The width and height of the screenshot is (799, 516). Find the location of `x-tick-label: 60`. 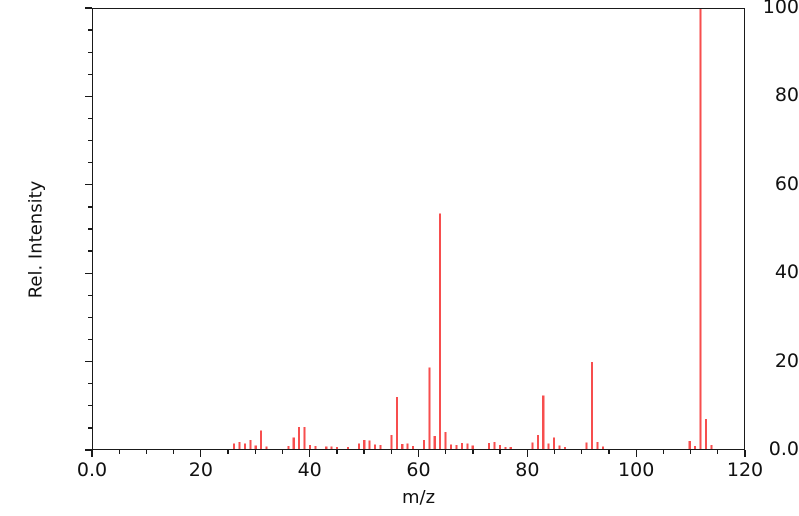

x-tick-label: 60 is located at coordinates (418, 470).